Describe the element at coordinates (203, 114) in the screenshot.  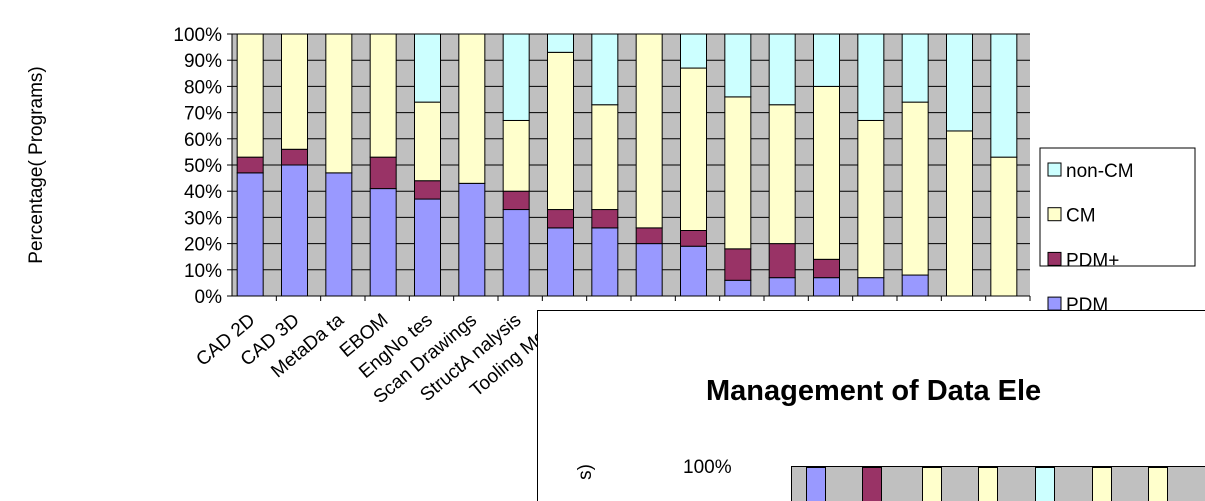
I see `y-tick-label: 70%` at that location.